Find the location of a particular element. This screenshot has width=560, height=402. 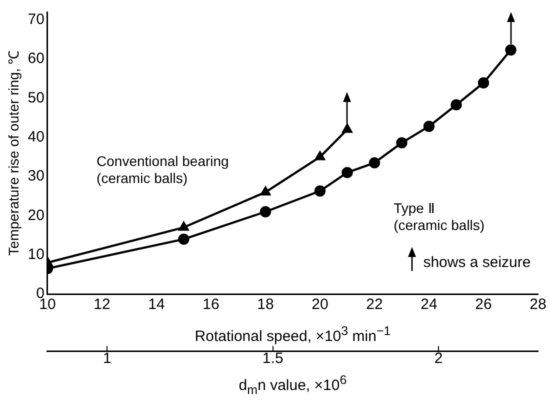

y-tick-label: 20 is located at coordinates (36, 215).